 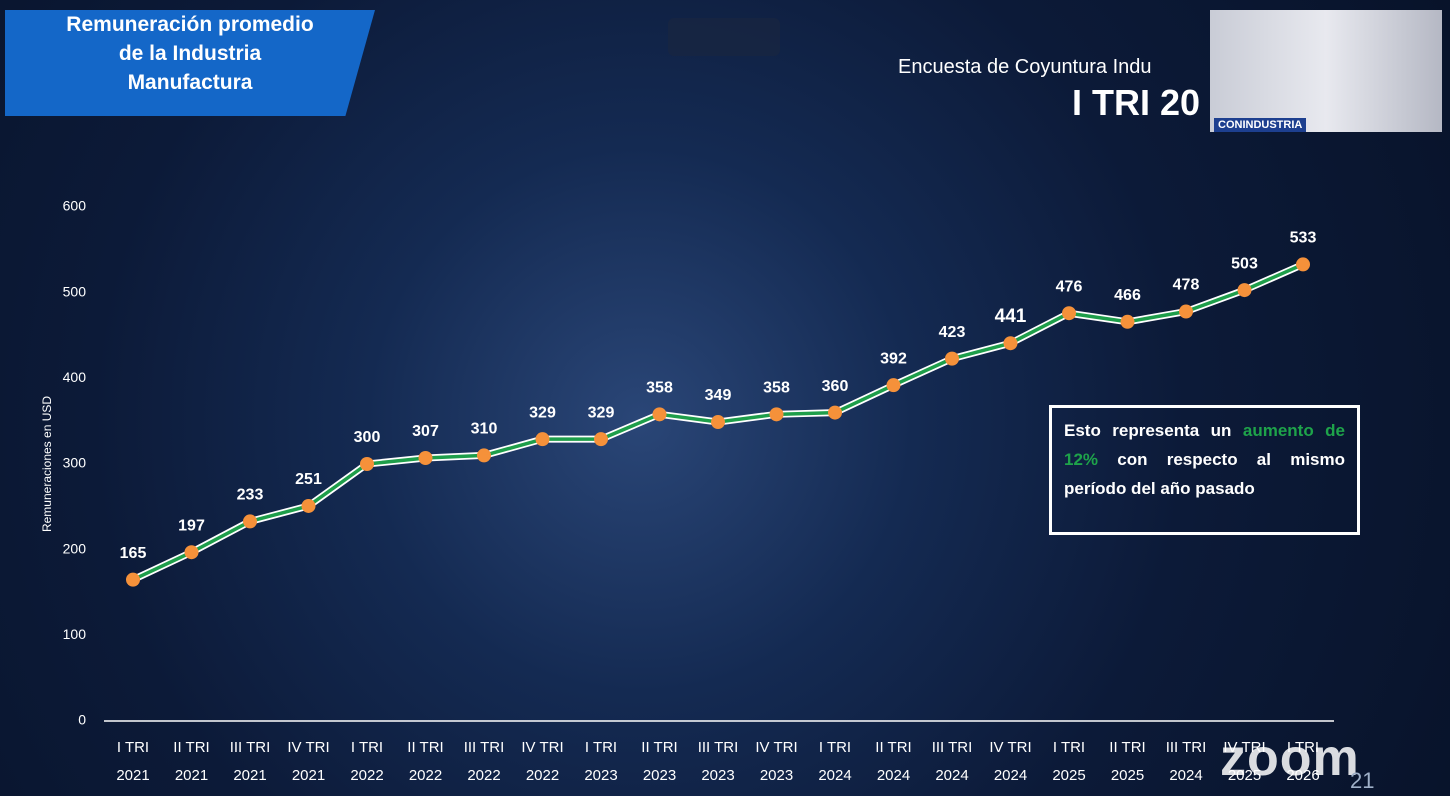 I want to click on page-number: 21, so click(x=1362, y=780).